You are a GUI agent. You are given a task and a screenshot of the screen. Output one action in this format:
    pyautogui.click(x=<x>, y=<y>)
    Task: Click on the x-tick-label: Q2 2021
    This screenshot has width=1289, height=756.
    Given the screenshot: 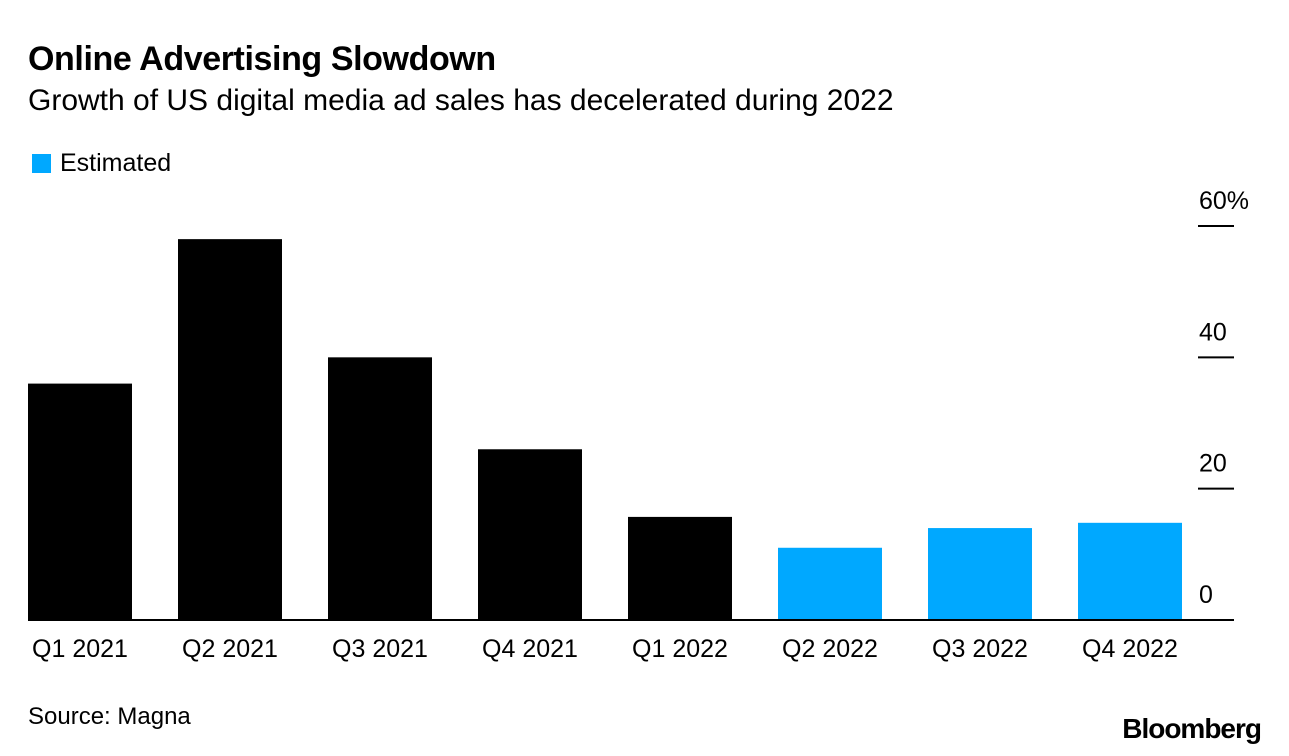 What is the action you would take?
    pyautogui.click(x=230, y=649)
    